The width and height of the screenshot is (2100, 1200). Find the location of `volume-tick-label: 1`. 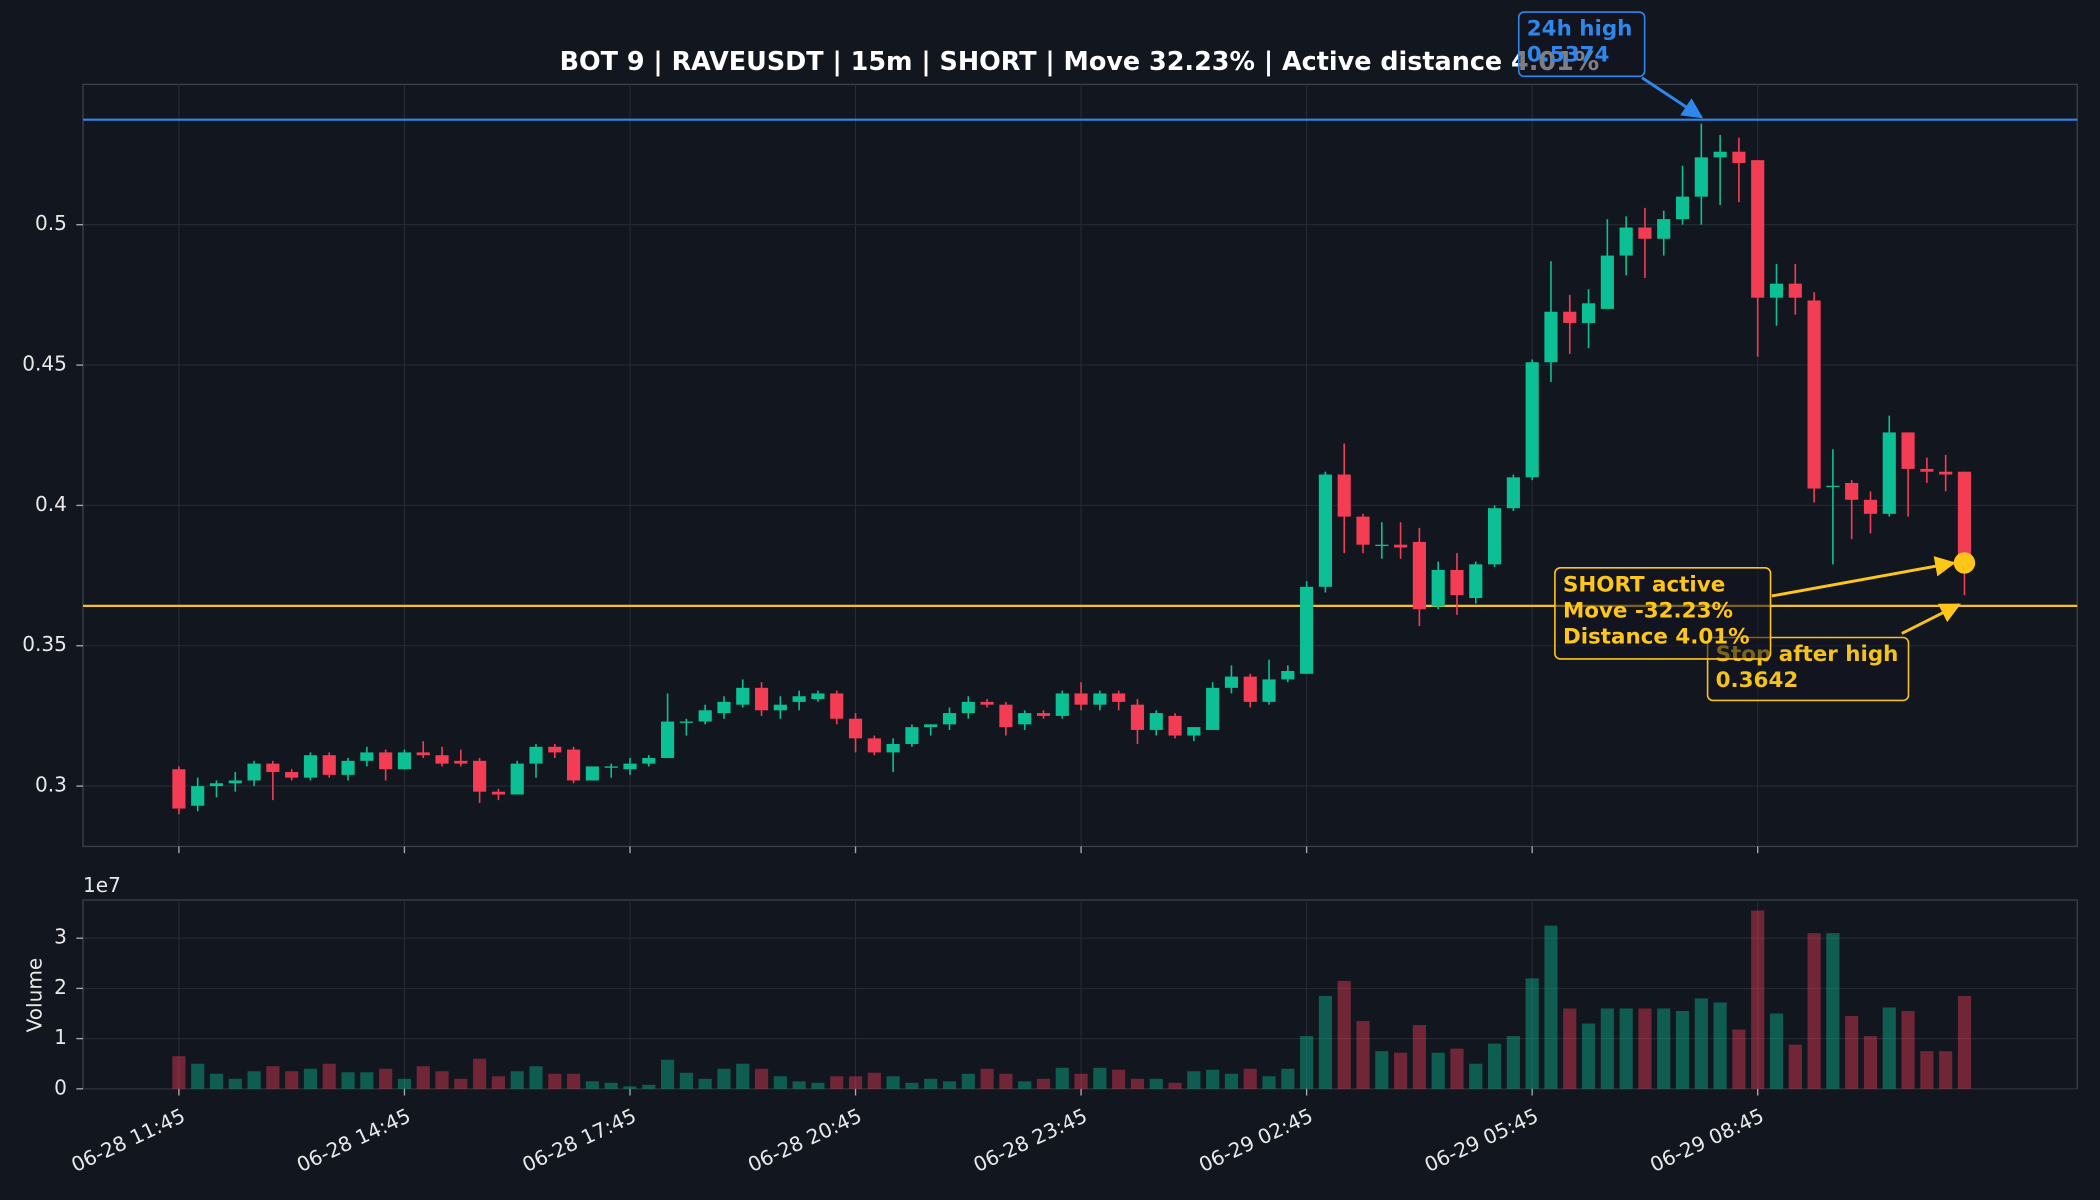

volume-tick-label: 1 is located at coordinates (60, 1037).